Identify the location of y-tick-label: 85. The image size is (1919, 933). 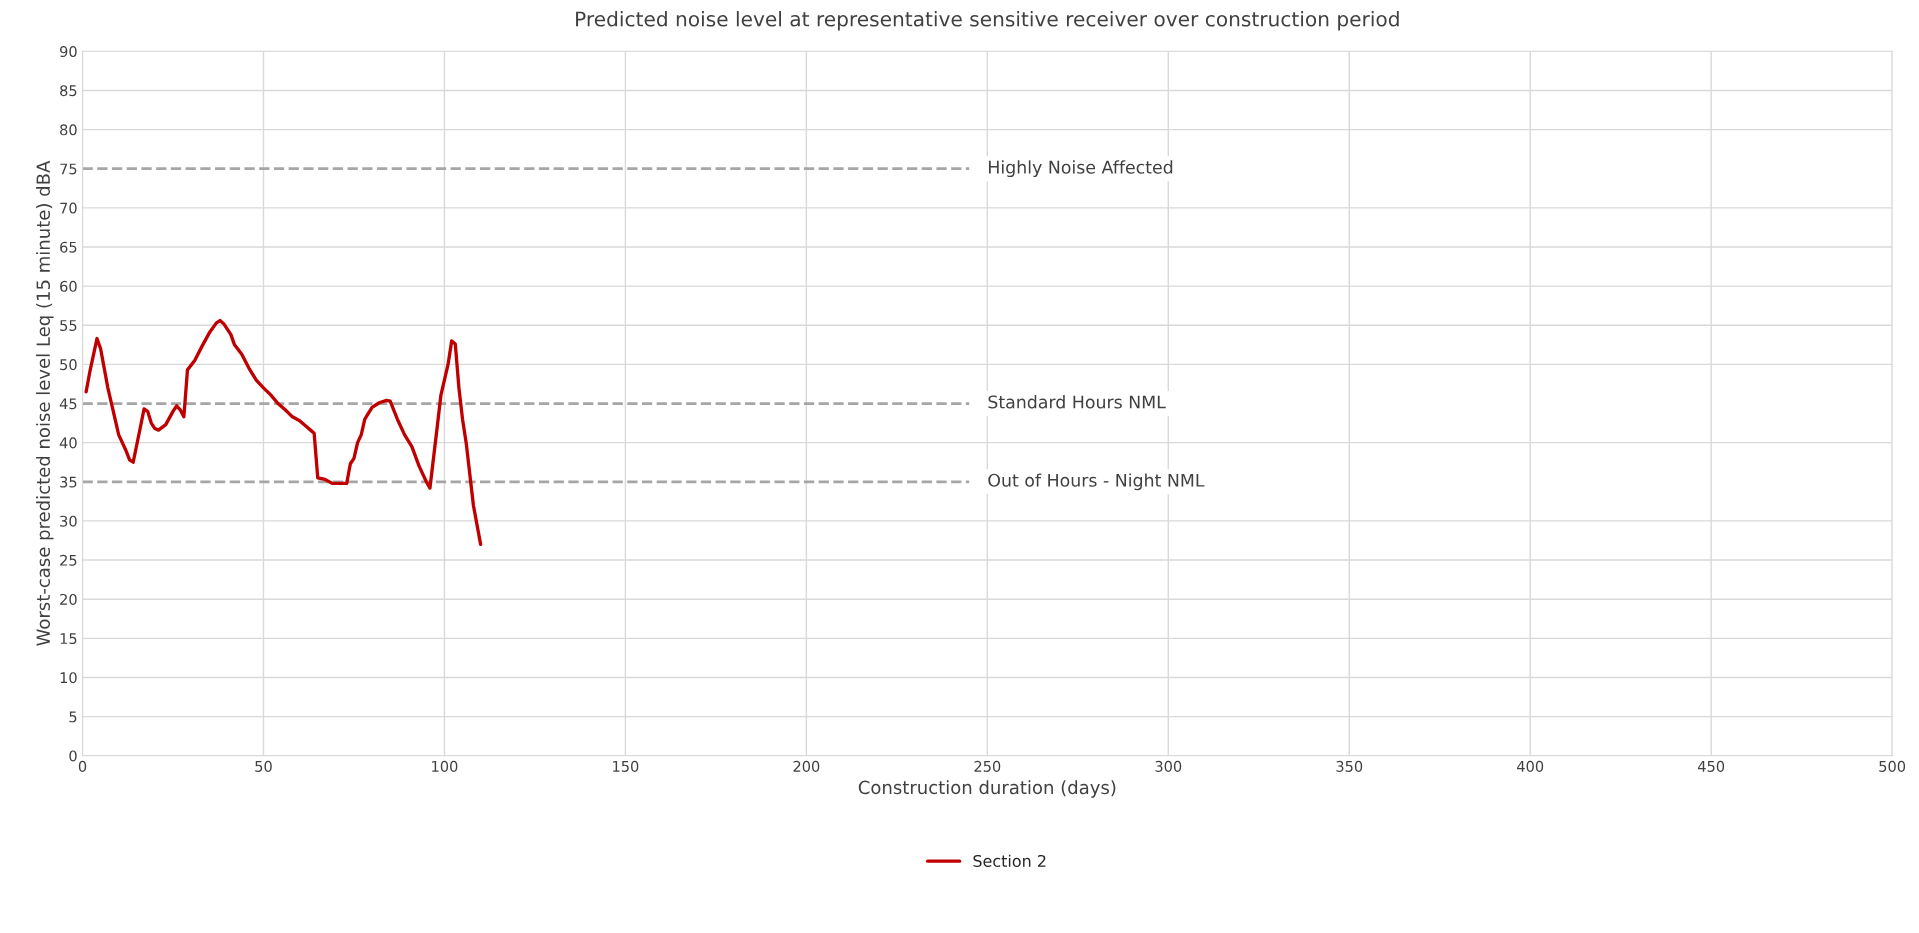
(68, 91).